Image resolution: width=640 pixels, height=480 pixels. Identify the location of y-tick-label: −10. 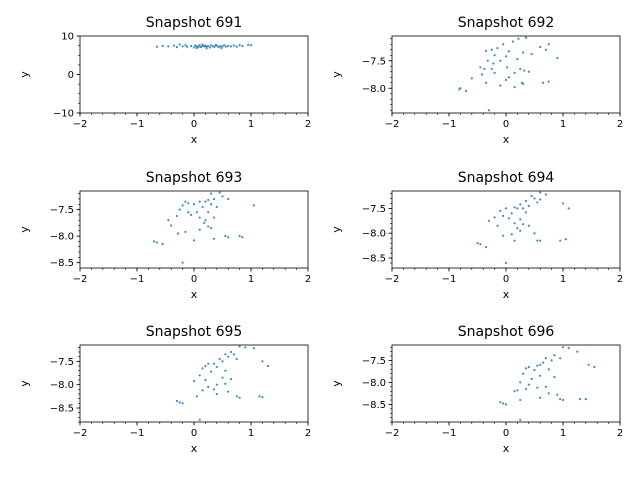
(63, 114).